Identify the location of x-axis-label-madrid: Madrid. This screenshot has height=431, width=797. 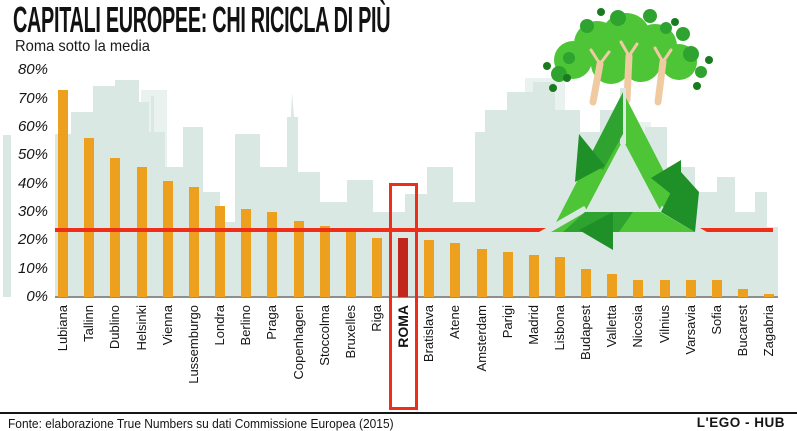
(533, 325).